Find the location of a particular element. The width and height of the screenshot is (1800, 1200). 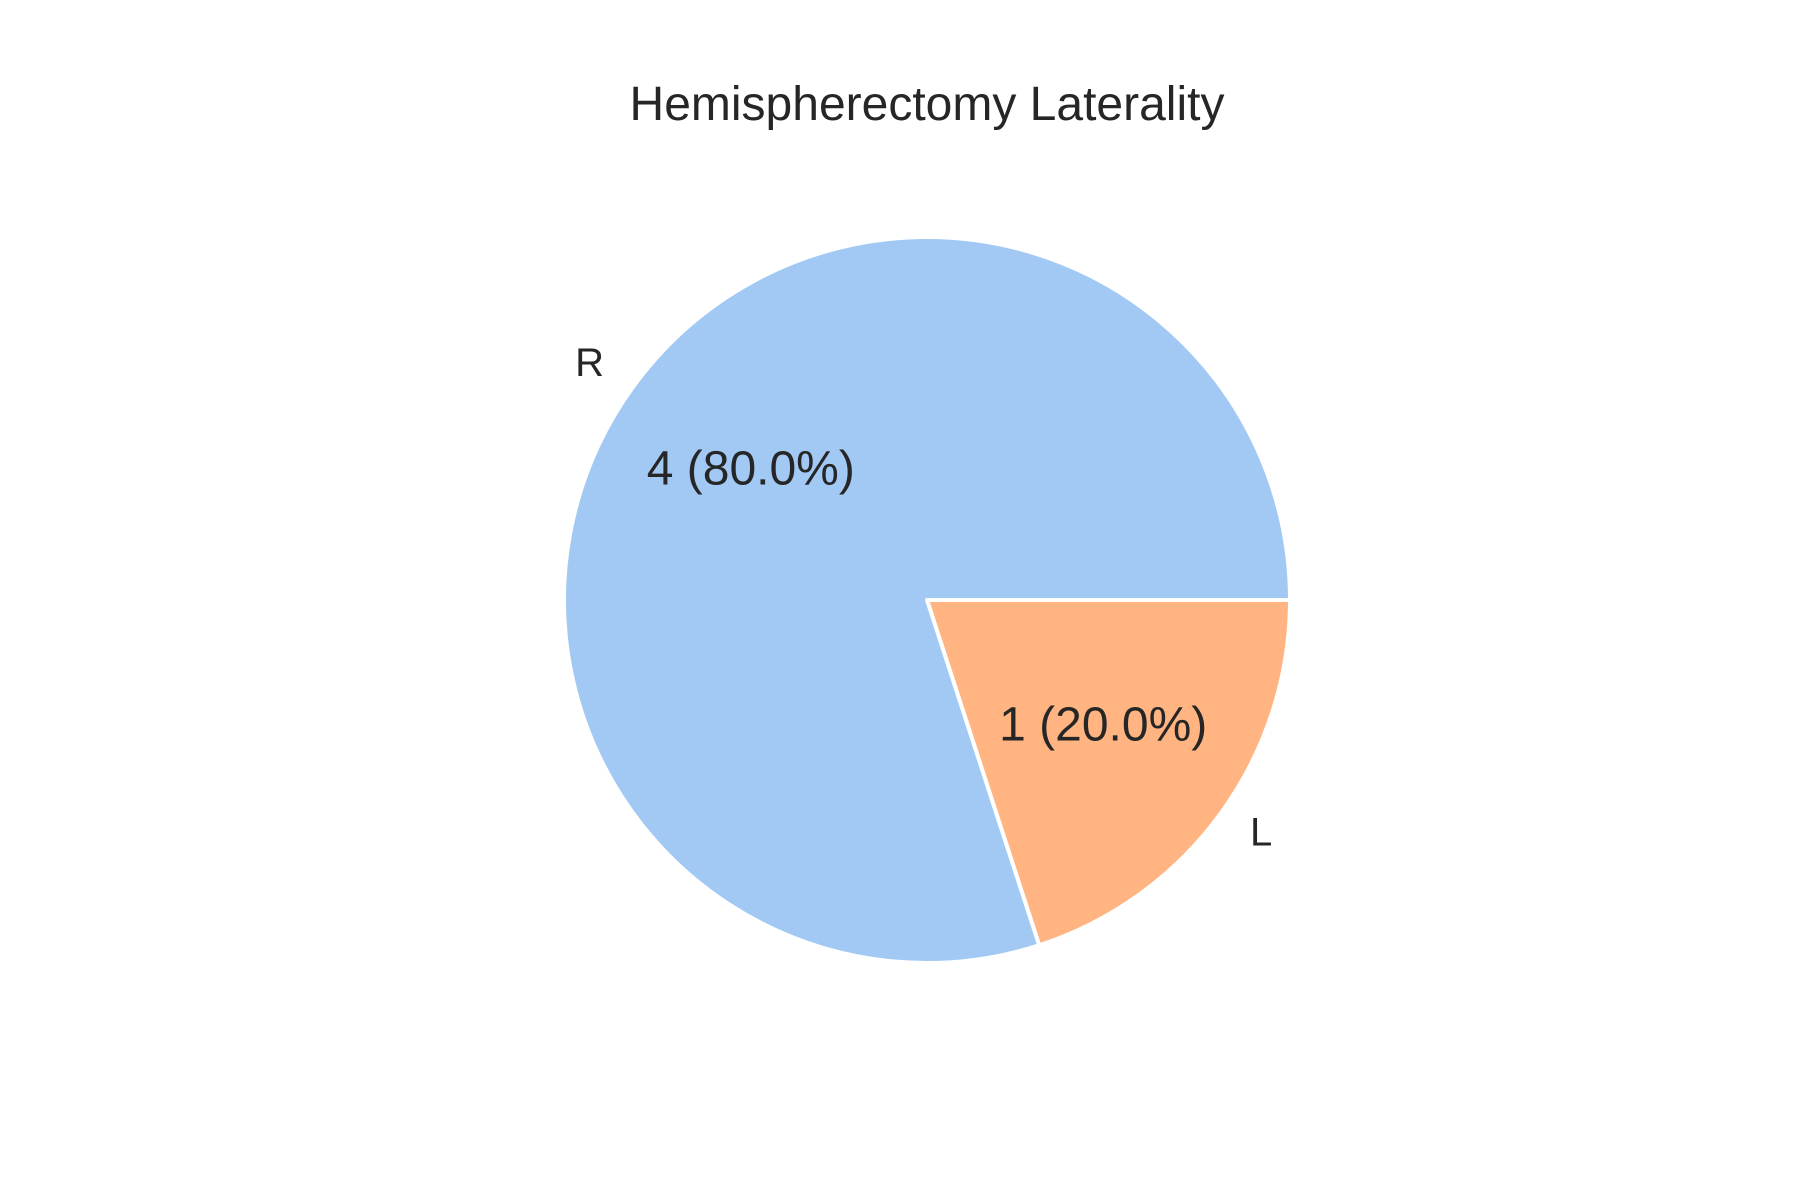

slice-data-label-l: 1 (20.0%) is located at coordinates (1103, 725).